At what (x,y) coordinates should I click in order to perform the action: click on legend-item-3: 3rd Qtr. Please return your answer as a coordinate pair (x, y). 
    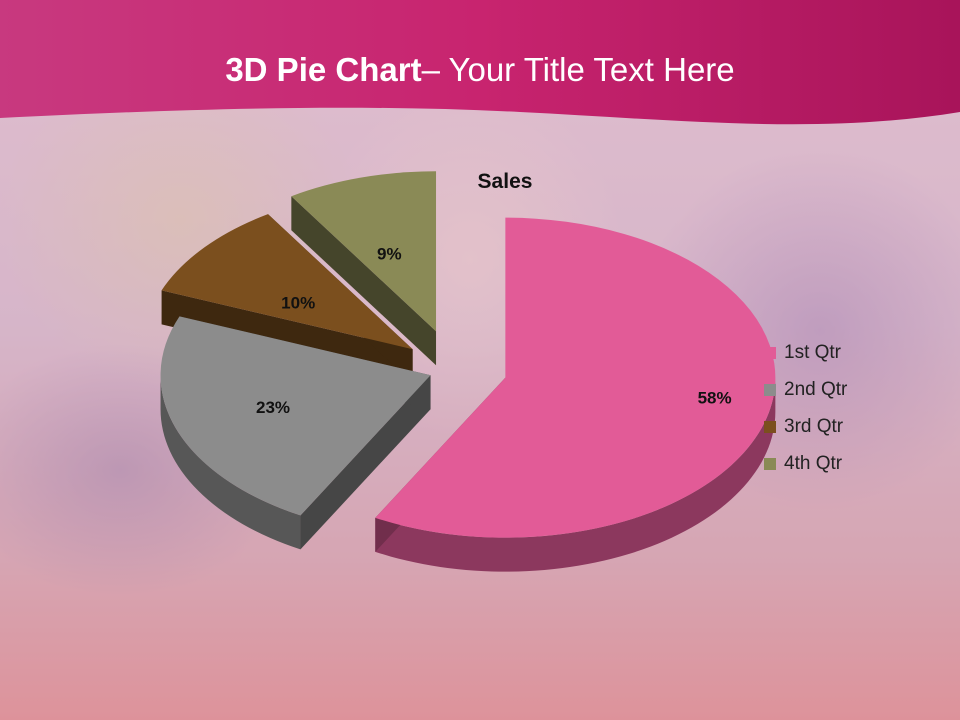
    Looking at the image, I should click on (805, 426).